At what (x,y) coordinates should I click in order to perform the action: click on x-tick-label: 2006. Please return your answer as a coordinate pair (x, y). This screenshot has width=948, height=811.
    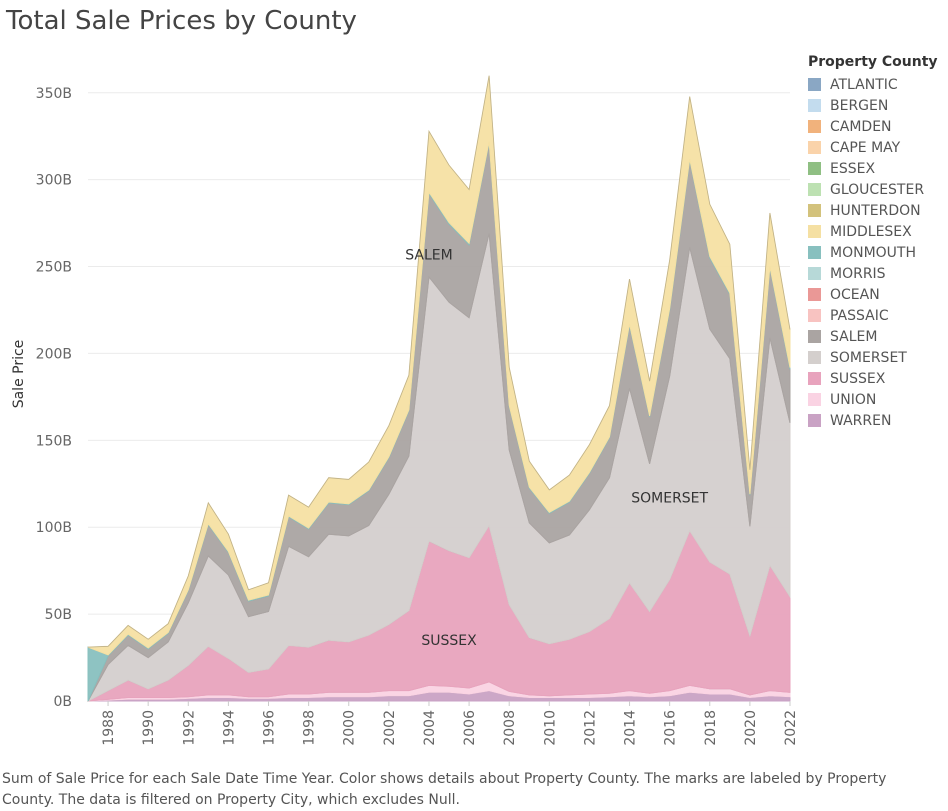
    Looking at the image, I should click on (470, 728).